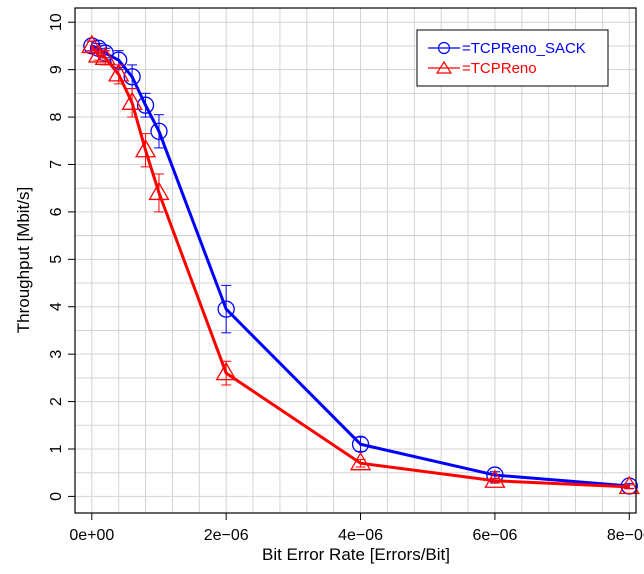  Describe the element at coordinates (56, 401) in the screenshot. I see `y-tick-label: 2` at that location.